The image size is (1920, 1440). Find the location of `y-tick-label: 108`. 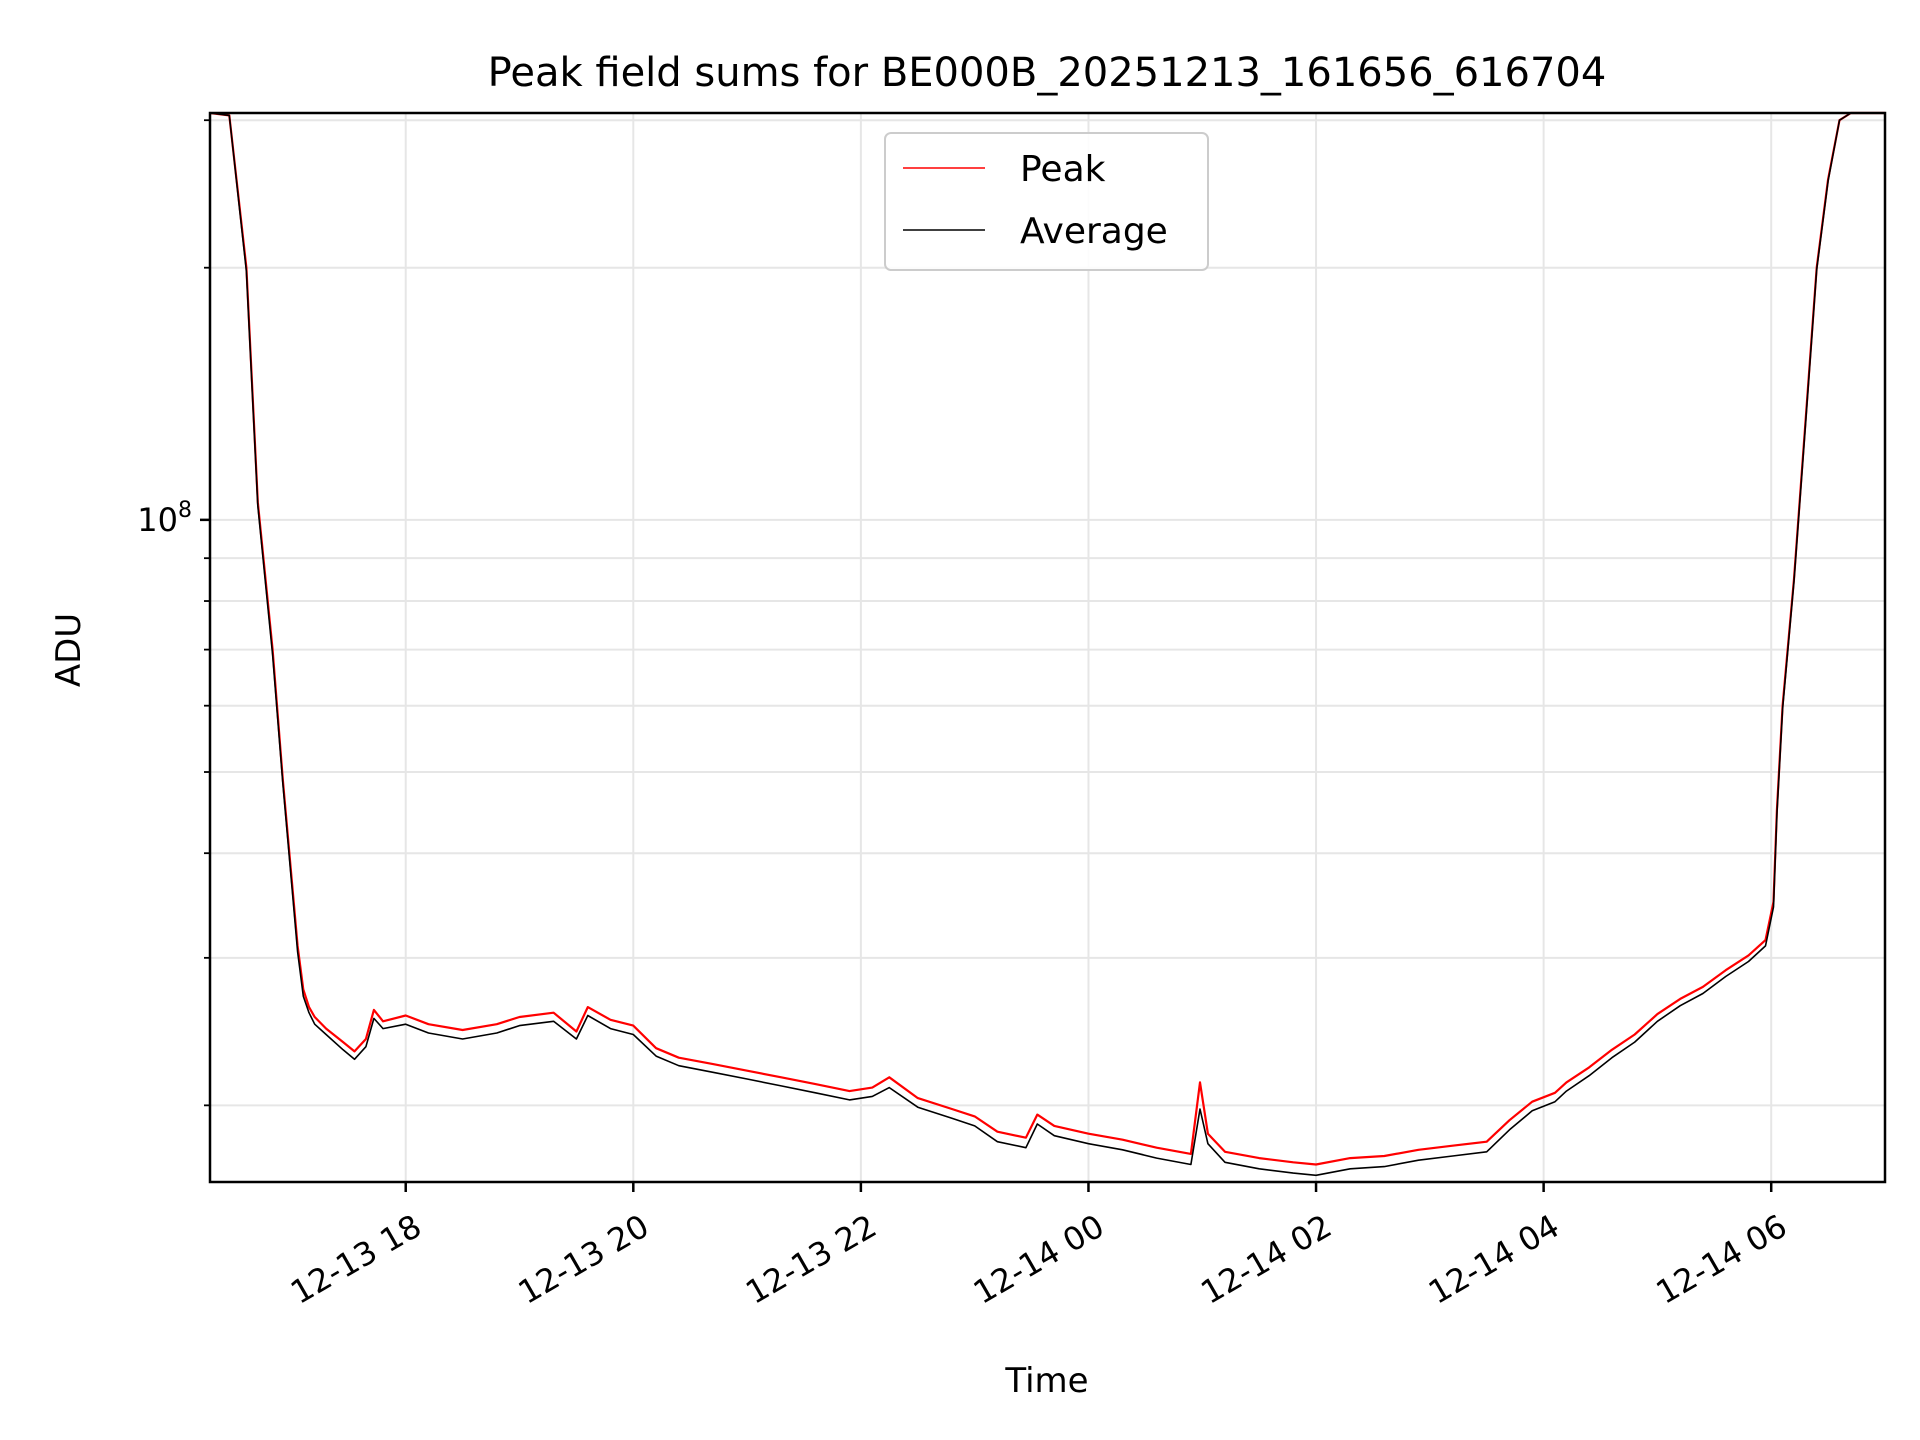

y-tick-label: 108 is located at coordinates (164, 518).